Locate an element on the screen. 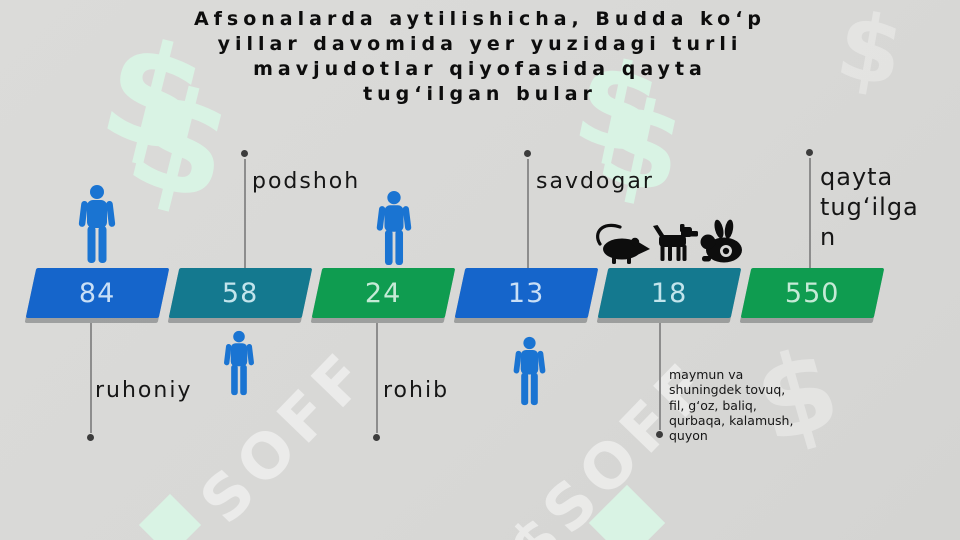 This screenshot has width=960, height=540. segment-value: 58 is located at coordinates (240, 293).